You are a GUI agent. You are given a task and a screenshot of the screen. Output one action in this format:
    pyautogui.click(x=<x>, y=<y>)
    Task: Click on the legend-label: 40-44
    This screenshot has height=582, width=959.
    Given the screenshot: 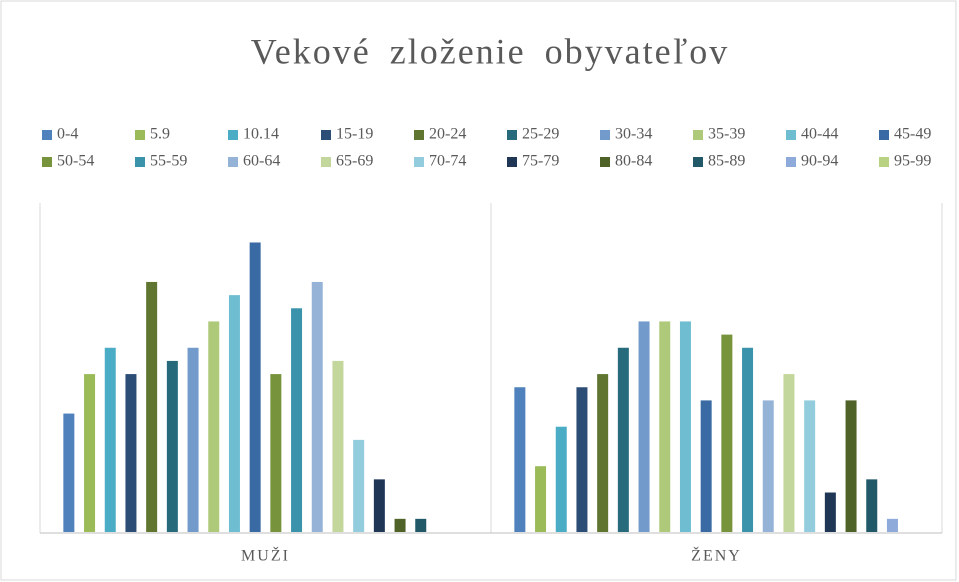 What is the action you would take?
    pyautogui.click(x=819, y=134)
    